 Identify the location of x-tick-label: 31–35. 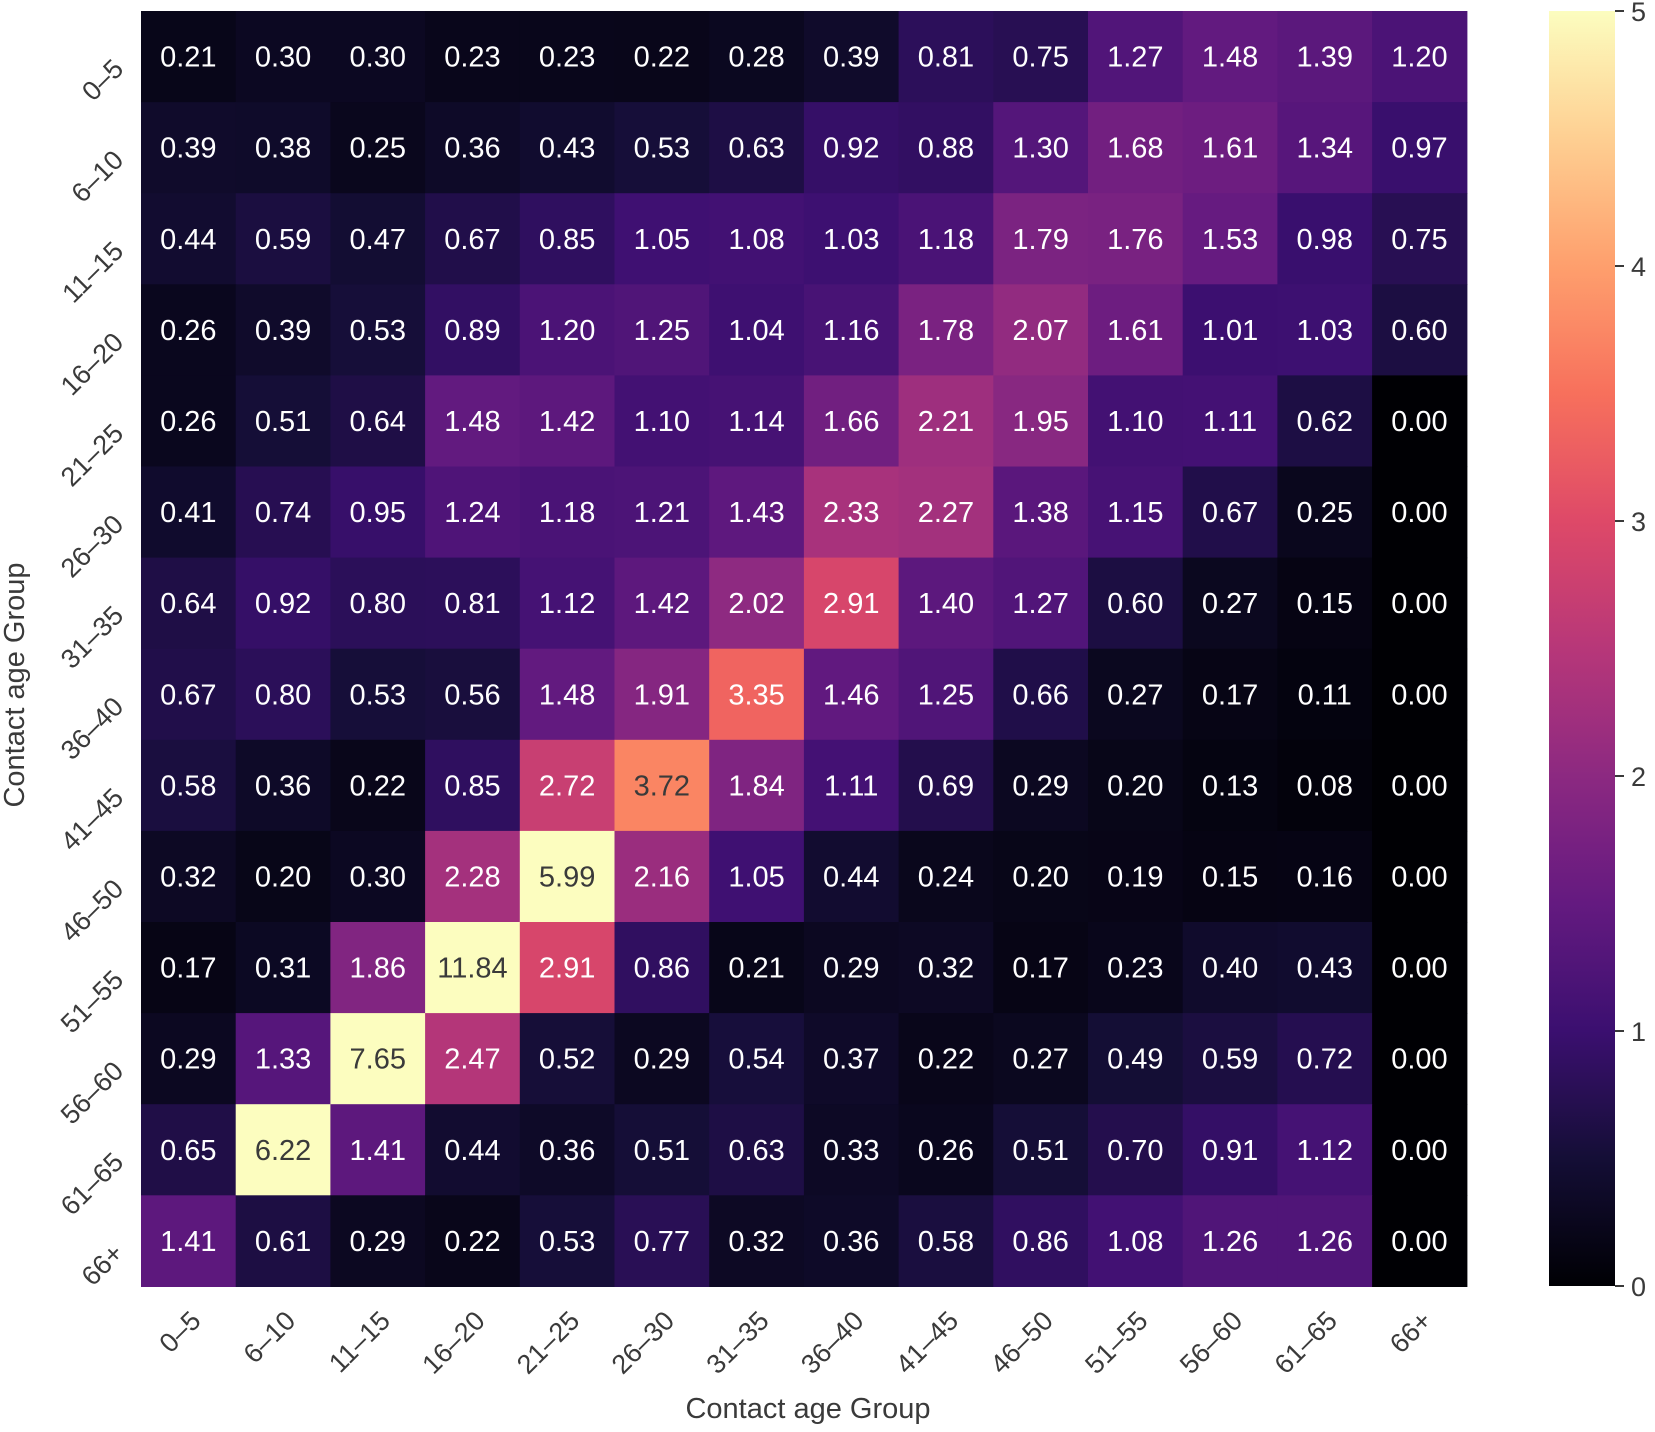
(737, 1342).